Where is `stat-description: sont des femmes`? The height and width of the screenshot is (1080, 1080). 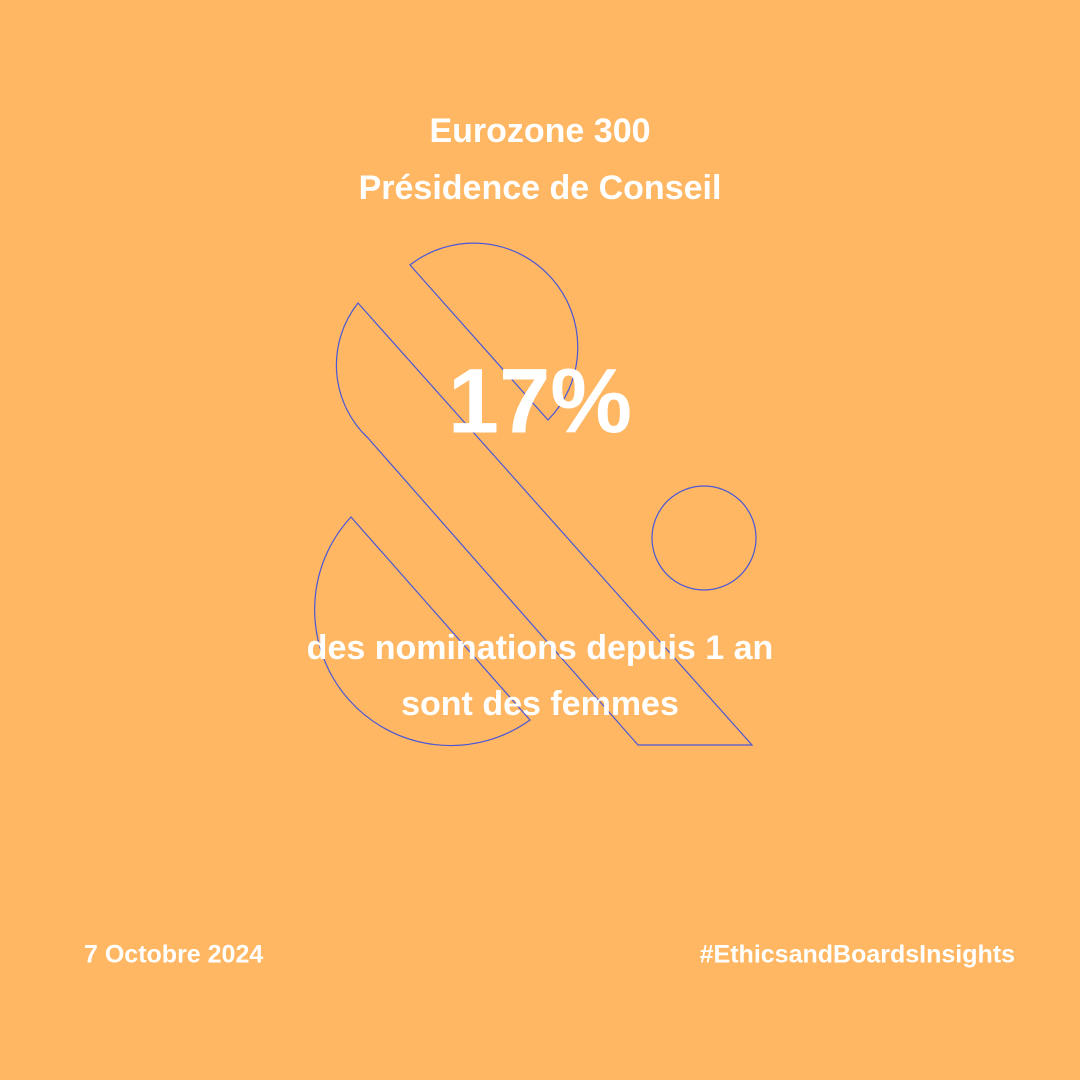
stat-description: sont des femmes is located at coordinates (540, 704).